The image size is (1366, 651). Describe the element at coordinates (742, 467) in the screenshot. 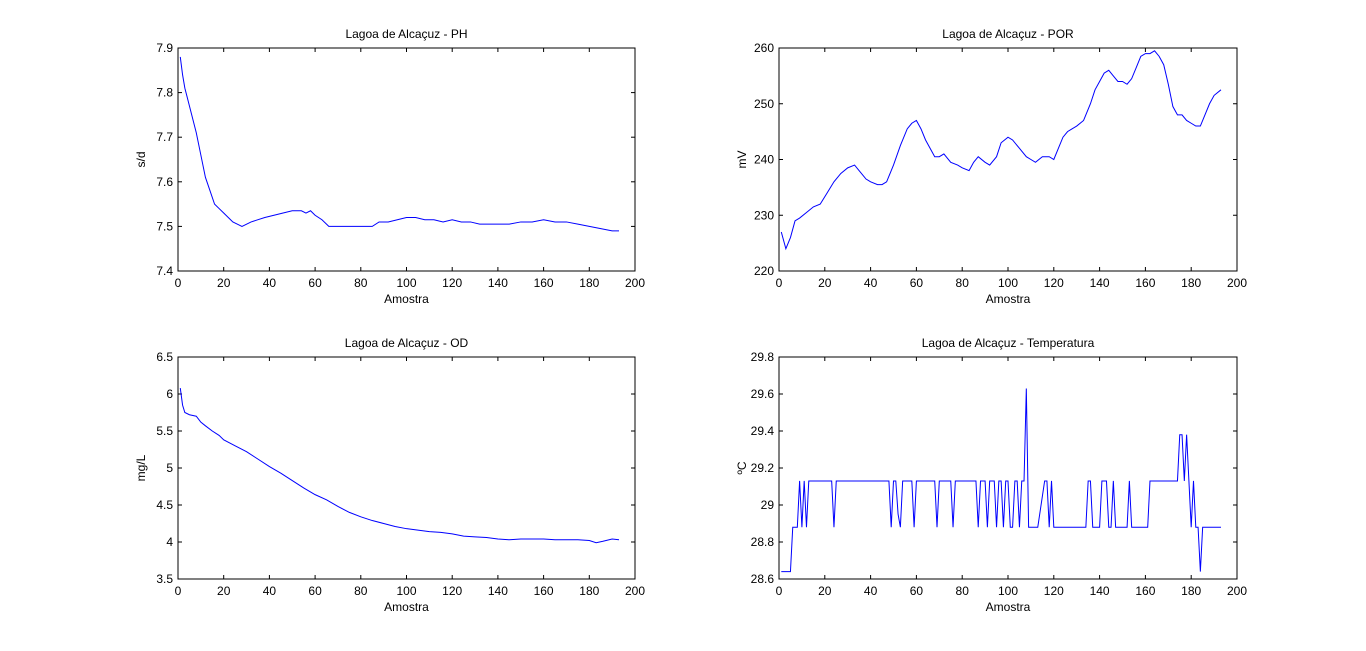

I see `y-axis-label: ºC` at that location.